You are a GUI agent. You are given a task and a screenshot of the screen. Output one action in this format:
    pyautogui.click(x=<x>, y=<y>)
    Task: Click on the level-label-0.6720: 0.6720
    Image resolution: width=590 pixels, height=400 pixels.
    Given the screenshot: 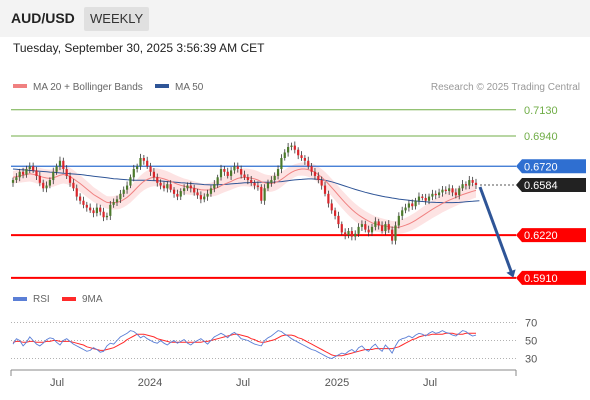 What is the action you would take?
    pyautogui.click(x=541, y=167)
    